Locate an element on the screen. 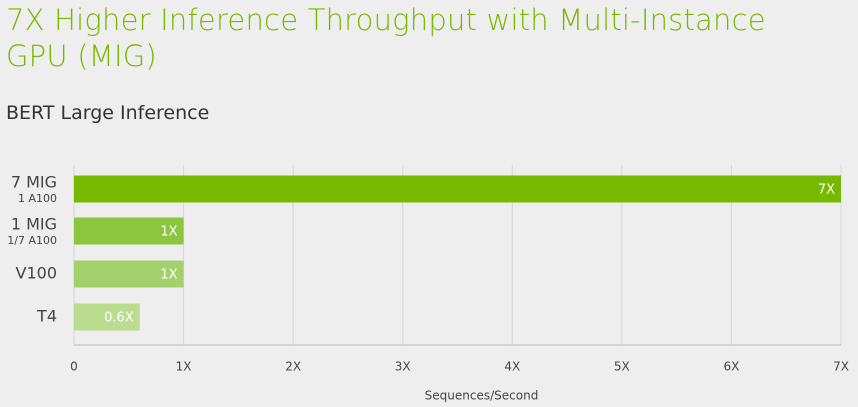 This screenshot has height=407, width=858. category-sublabel: 1/7 A100 is located at coordinates (32, 240).